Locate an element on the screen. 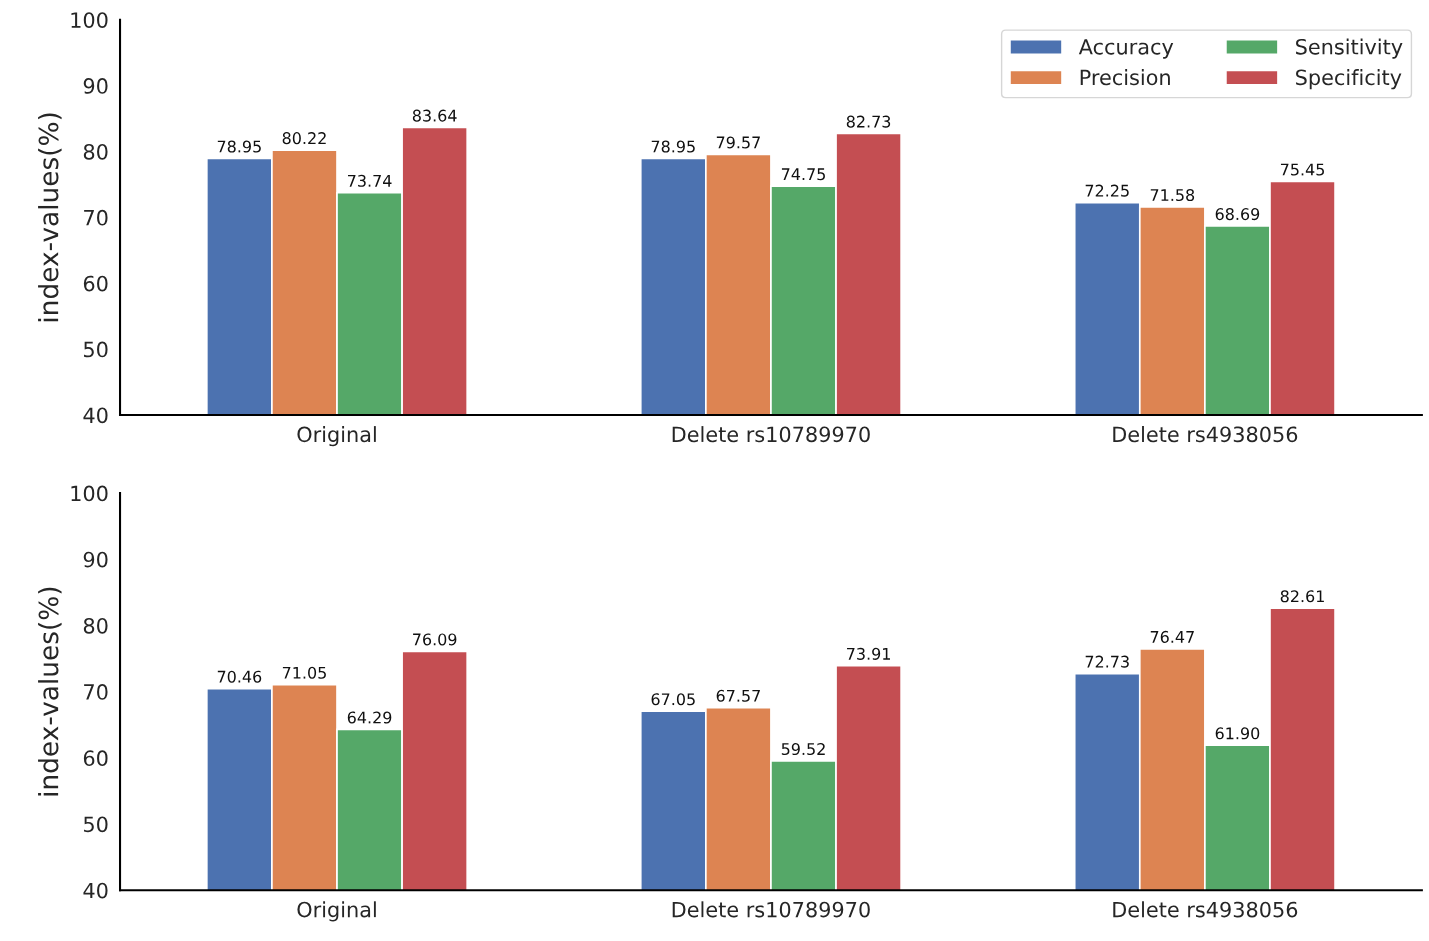  data-label: 79.57 is located at coordinates (738, 142).